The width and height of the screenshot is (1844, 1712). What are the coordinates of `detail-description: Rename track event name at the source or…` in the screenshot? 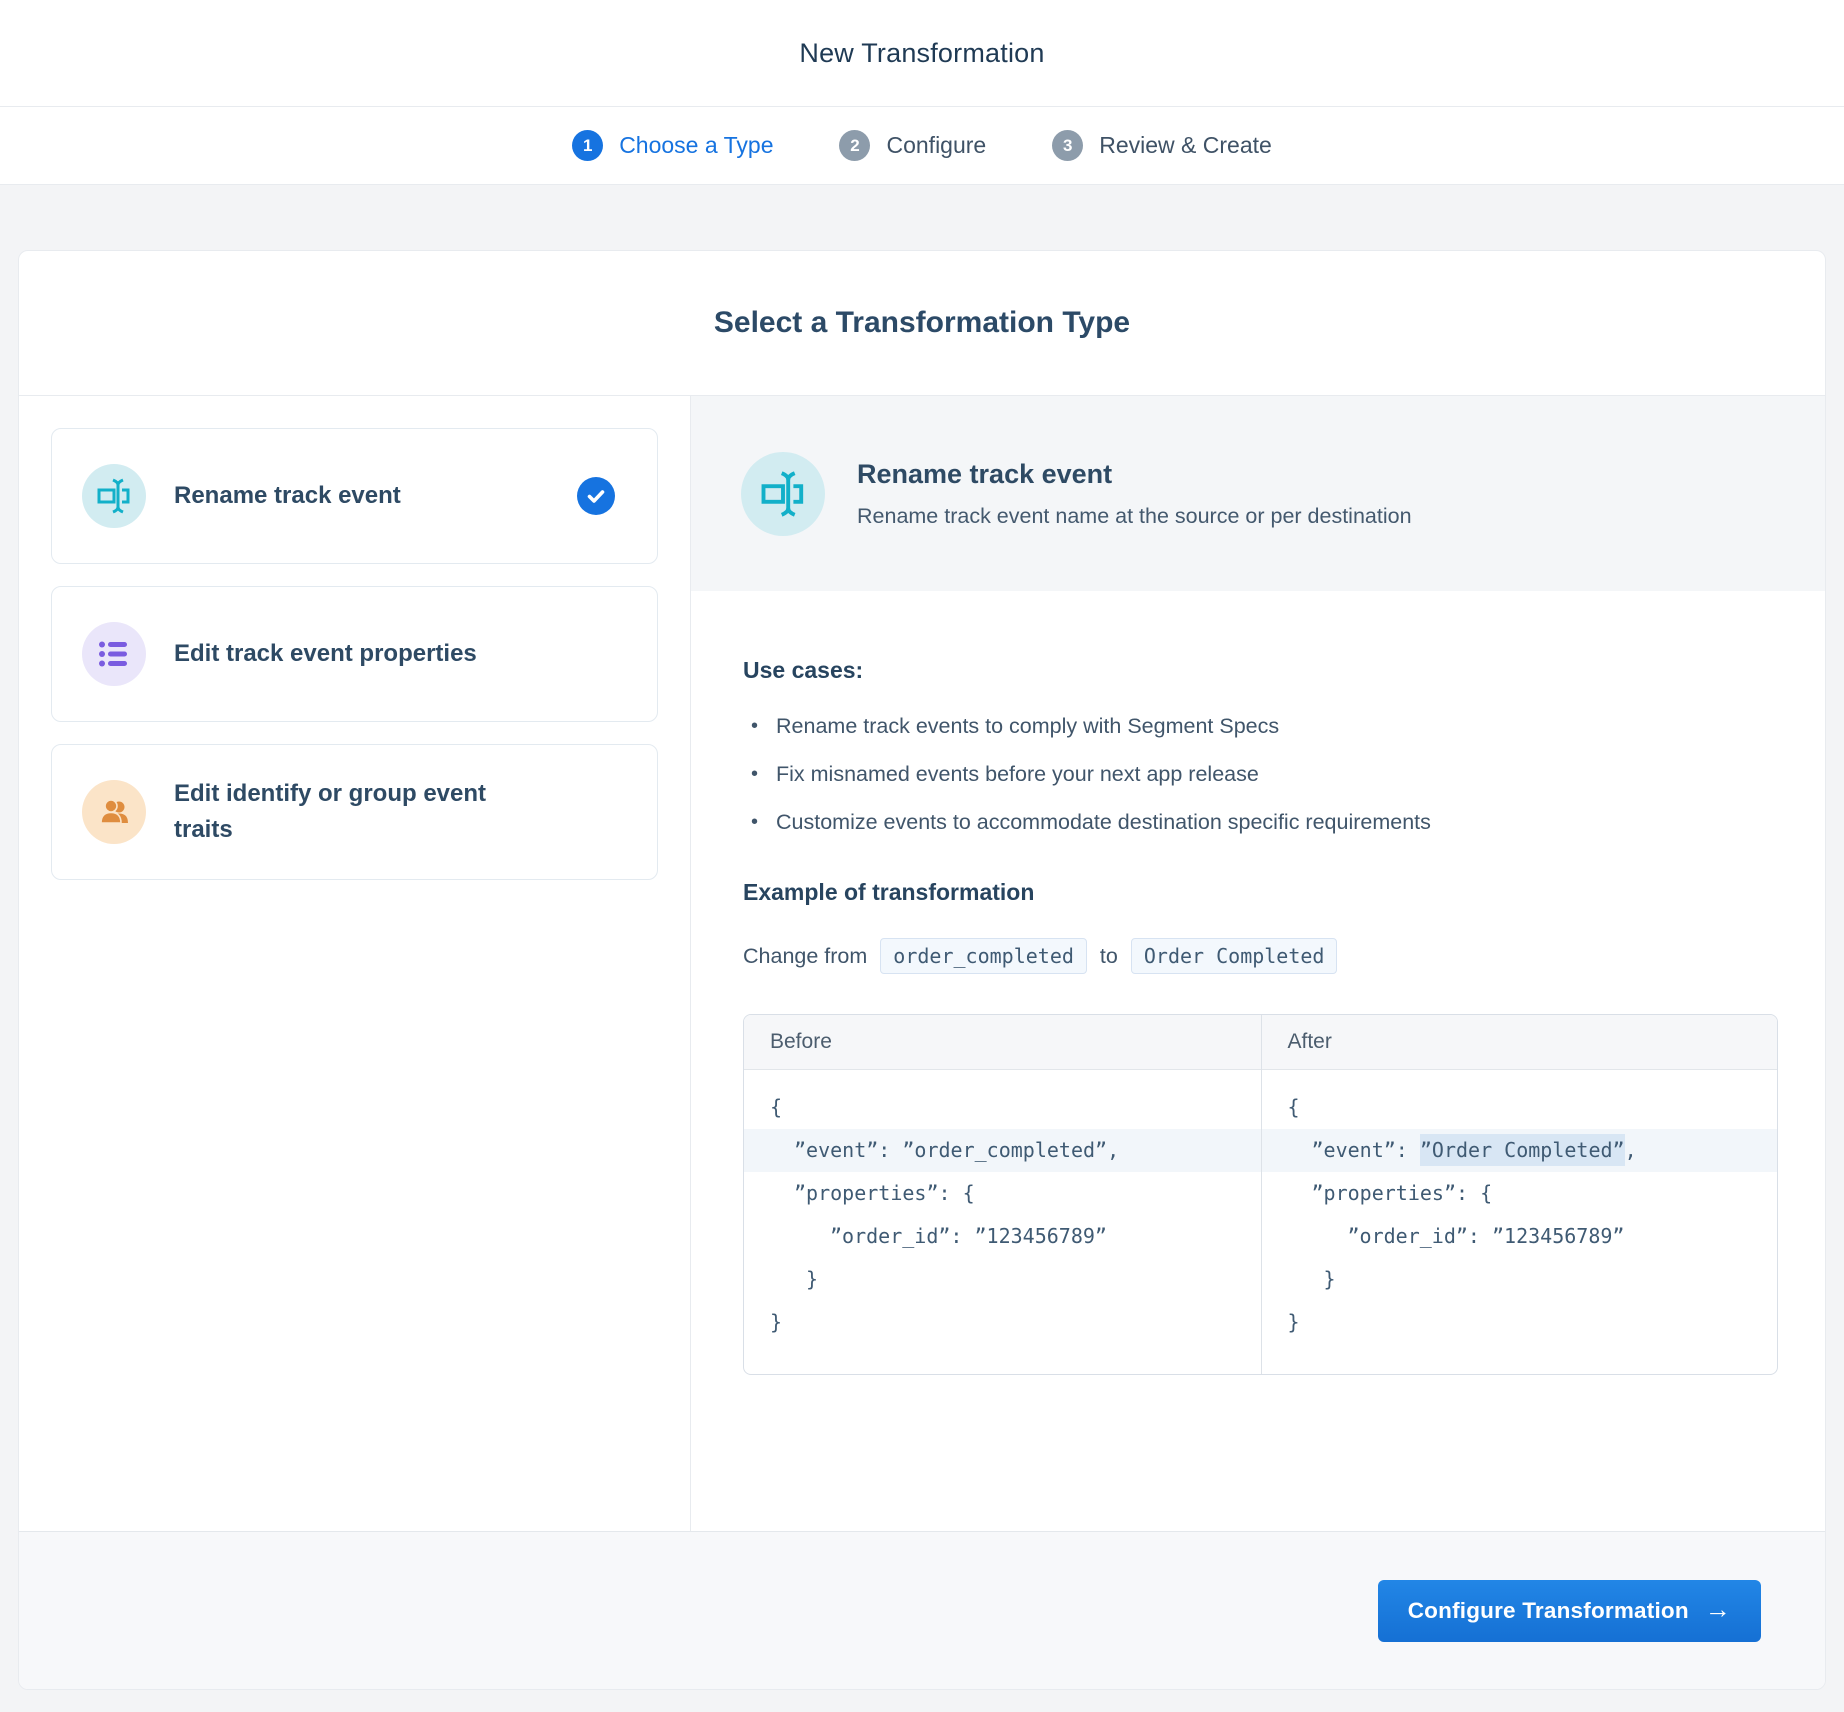 It's located at (1134, 515).